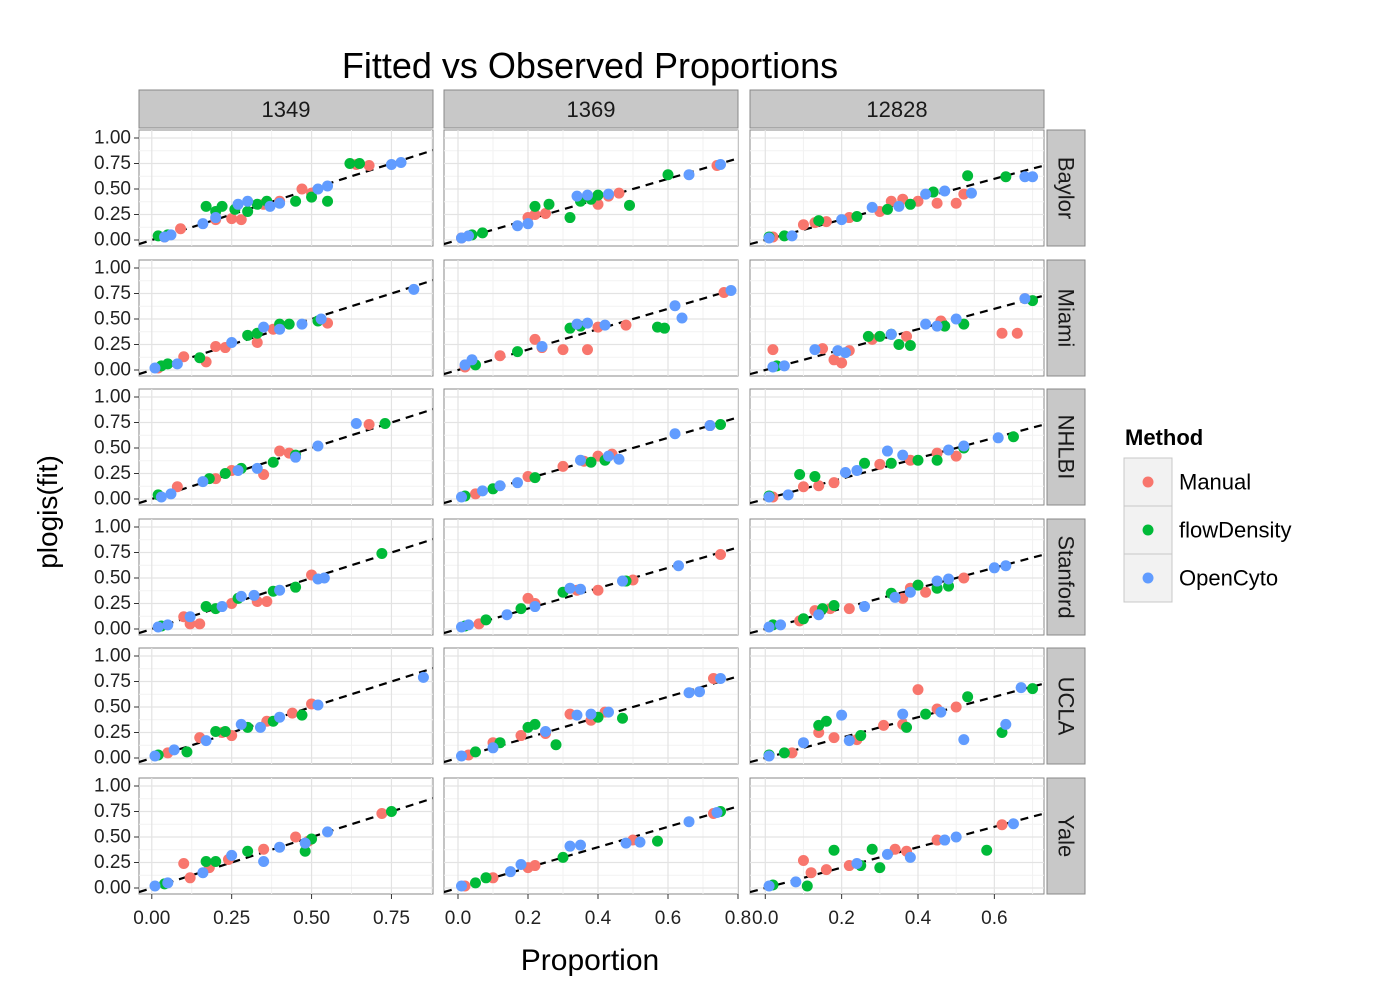 The height and width of the screenshot is (1005, 1400). I want to click on legend-label: Manual, so click(1215, 482).